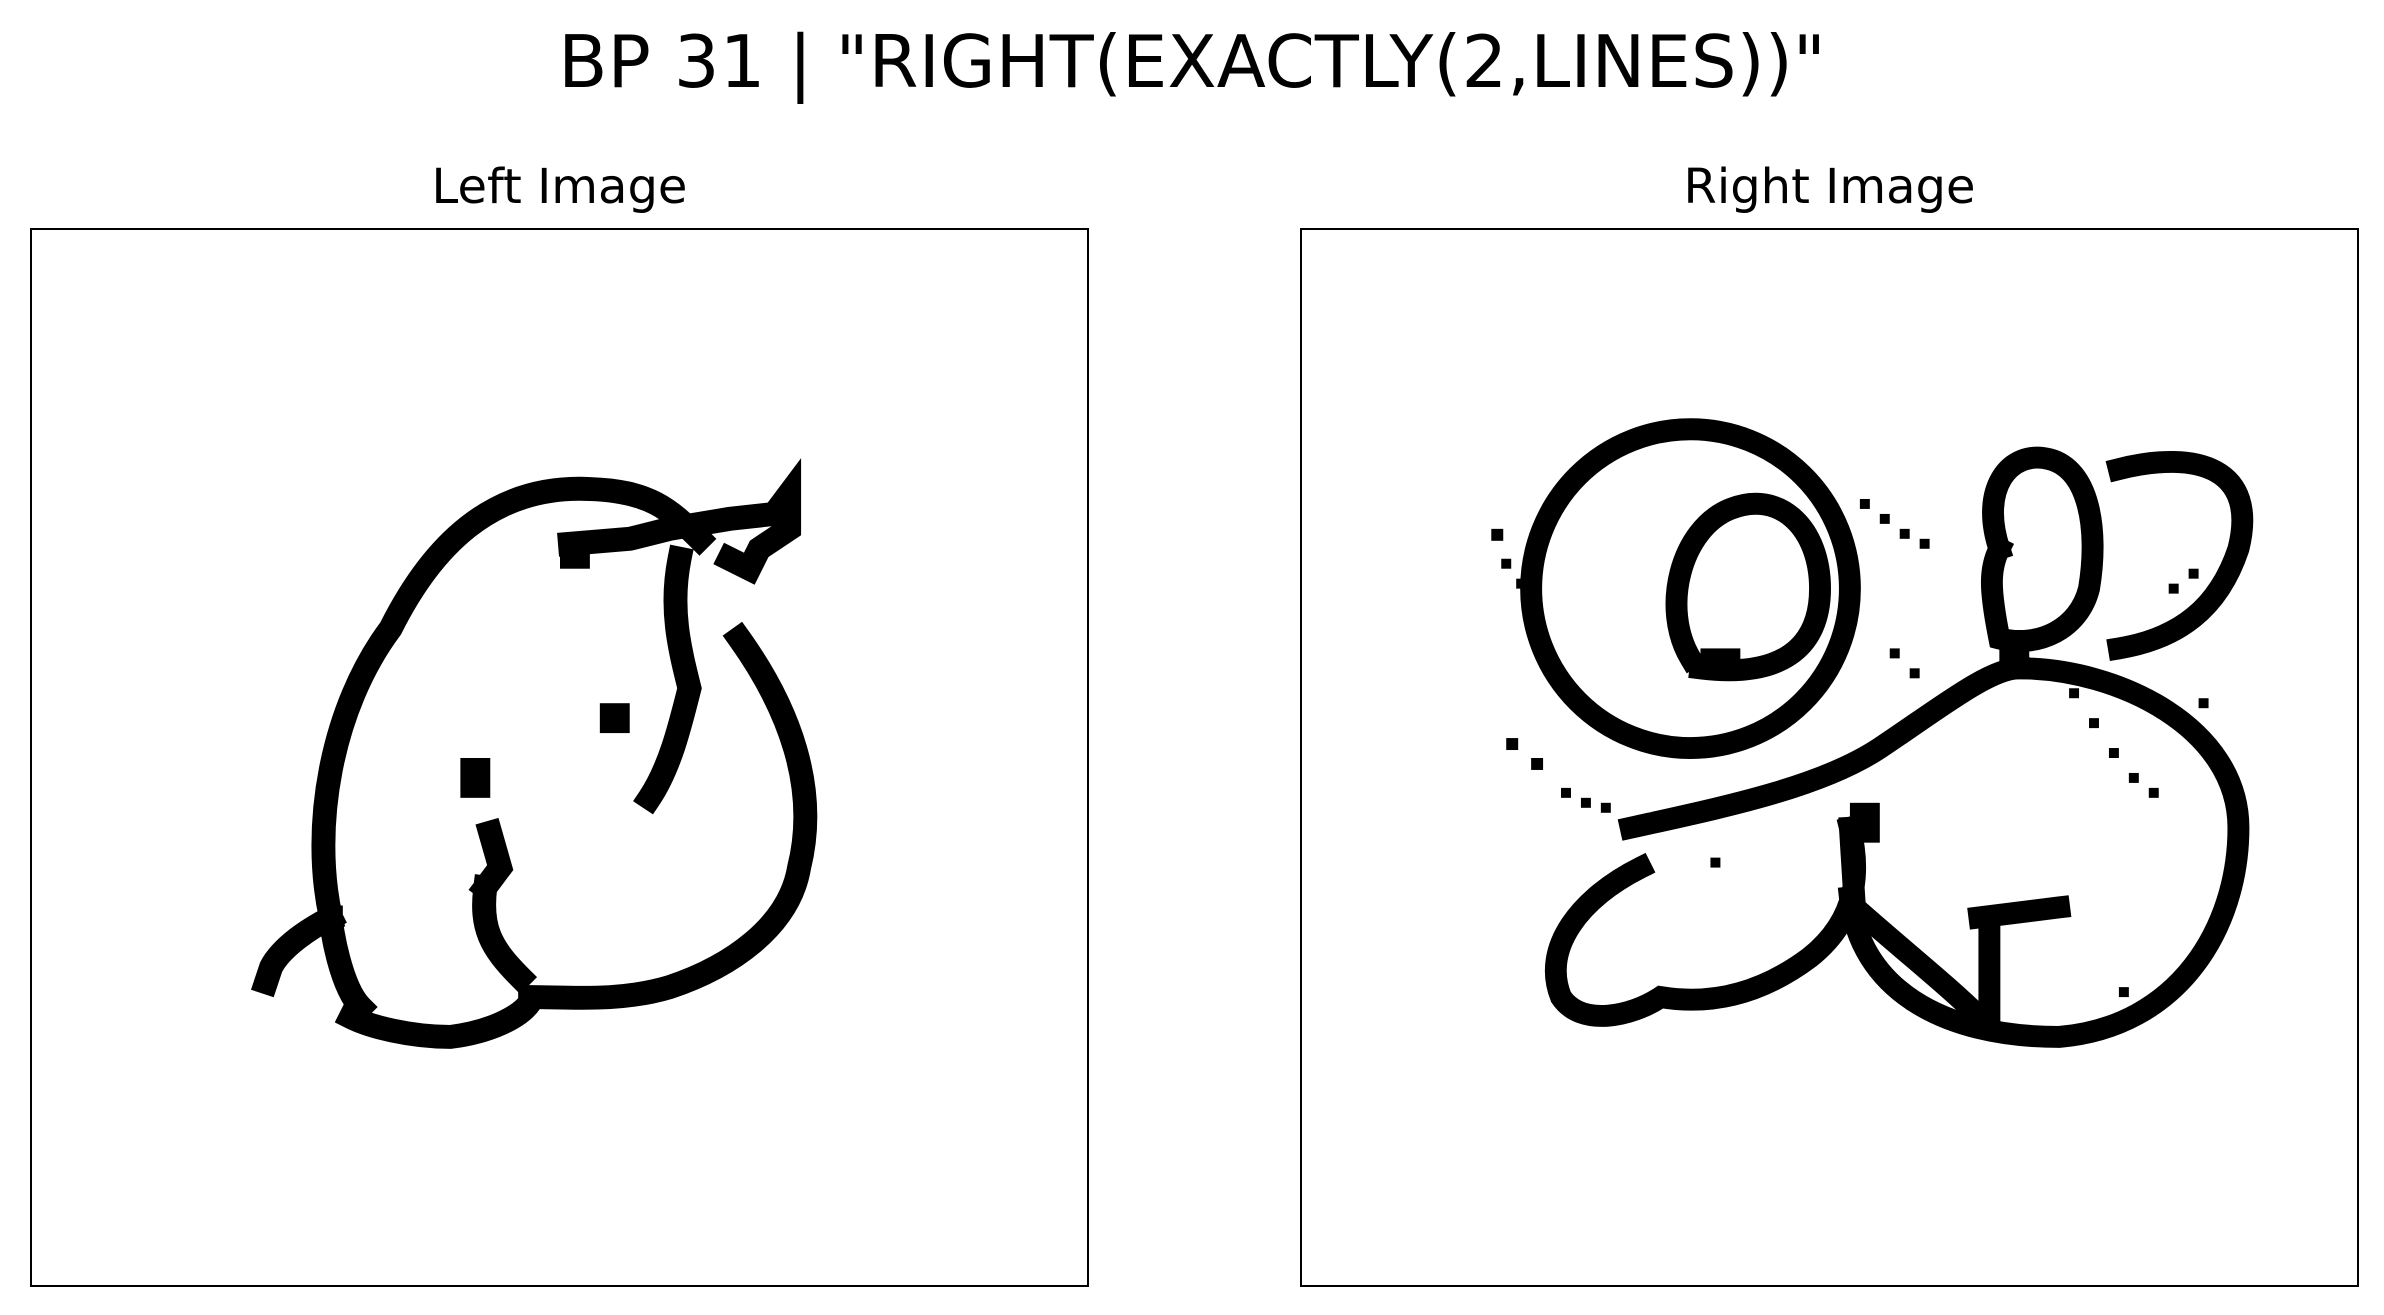  What do you see at coordinates (514, 704) in the screenshot?
I see `left-outer-loop-stroke` at bounding box center [514, 704].